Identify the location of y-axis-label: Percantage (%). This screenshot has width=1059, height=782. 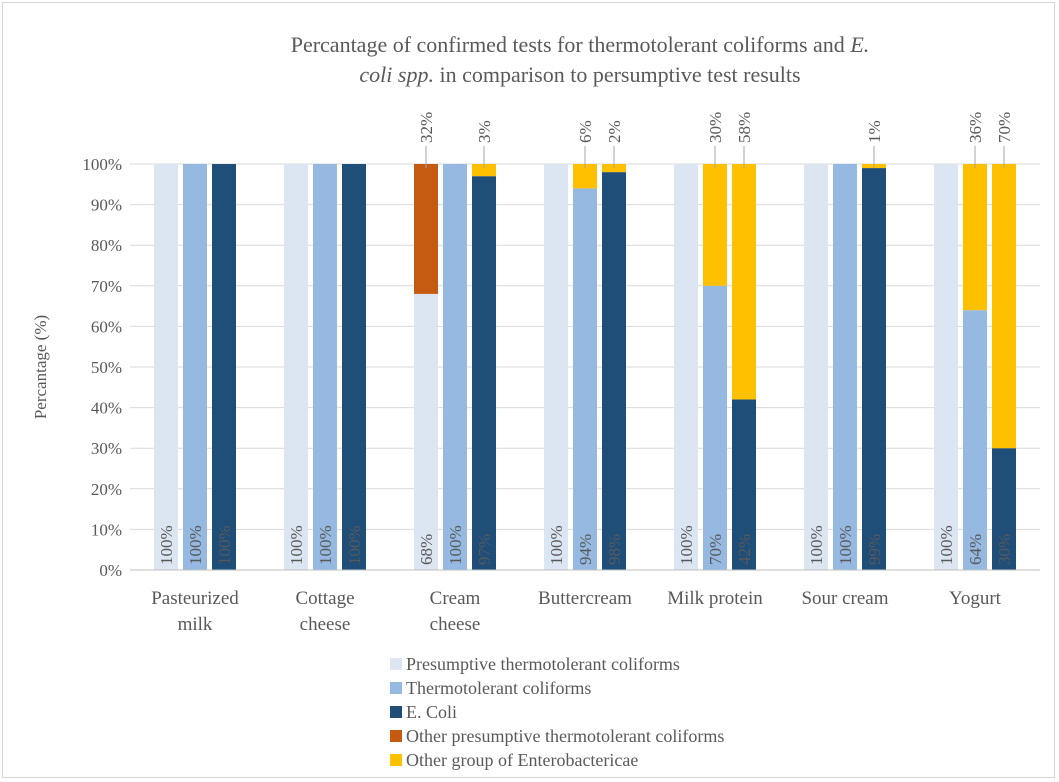
(40, 367).